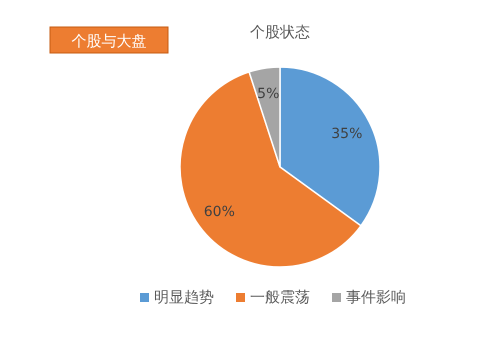 The width and height of the screenshot is (499, 341). Describe the element at coordinates (280, 32) in the screenshot. I see `title: 个股状态` at that location.